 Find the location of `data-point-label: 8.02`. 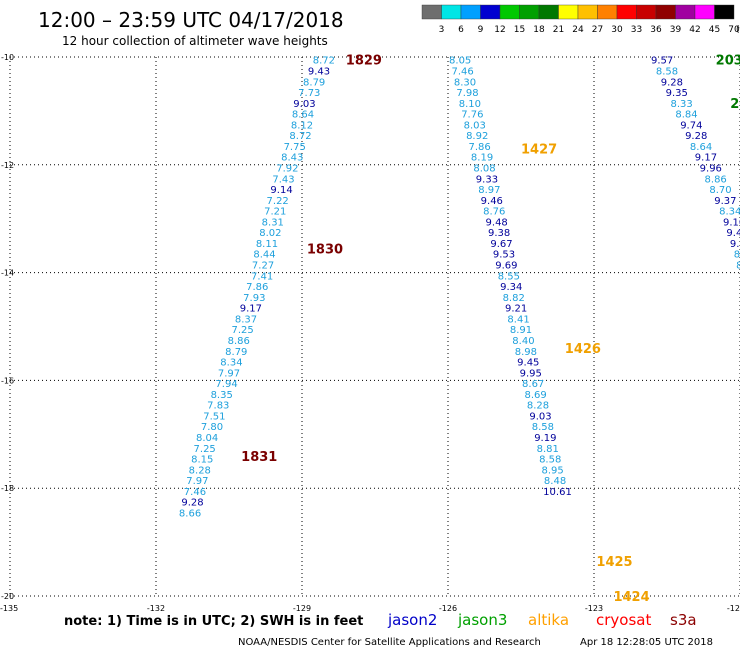

data-point-label: 8.02 is located at coordinates (270, 233).